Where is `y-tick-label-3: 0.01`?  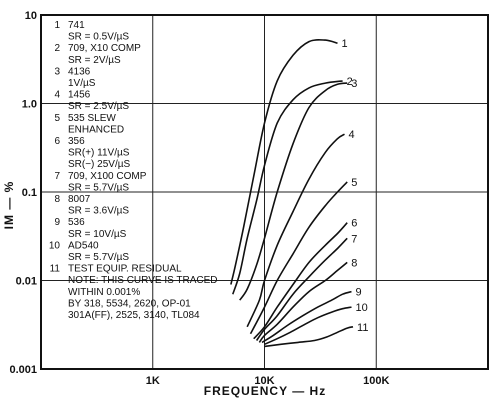 y-tick-label-3: 0.01 is located at coordinates (26, 282).